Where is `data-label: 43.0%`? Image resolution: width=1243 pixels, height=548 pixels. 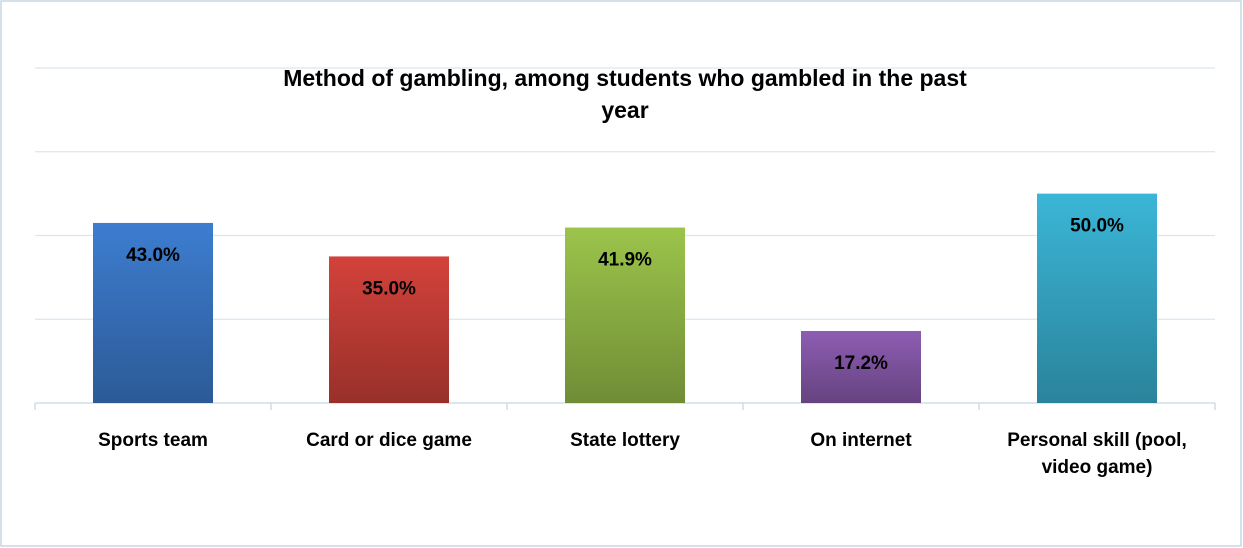 data-label: 43.0% is located at coordinates (153, 255).